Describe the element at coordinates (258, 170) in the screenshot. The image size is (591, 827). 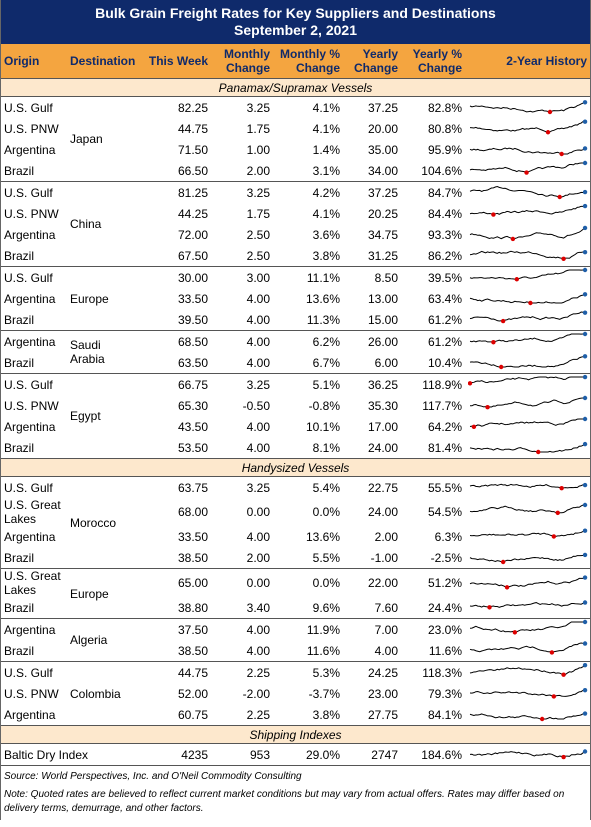
I see `cell: 2.00` at that location.